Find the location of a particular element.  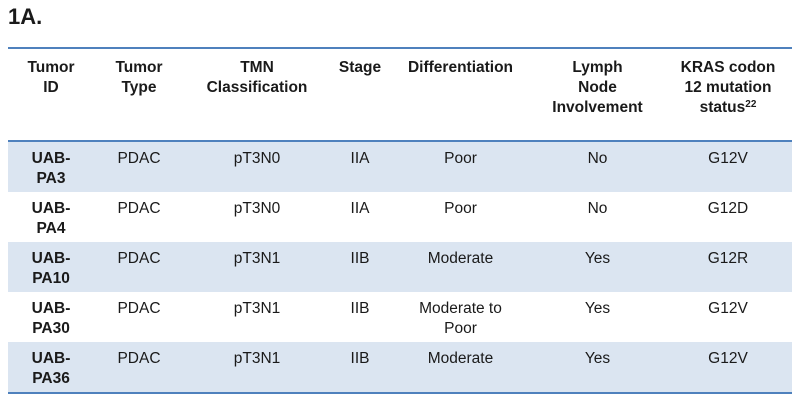

header-line: Node is located at coordinates (597, 87).